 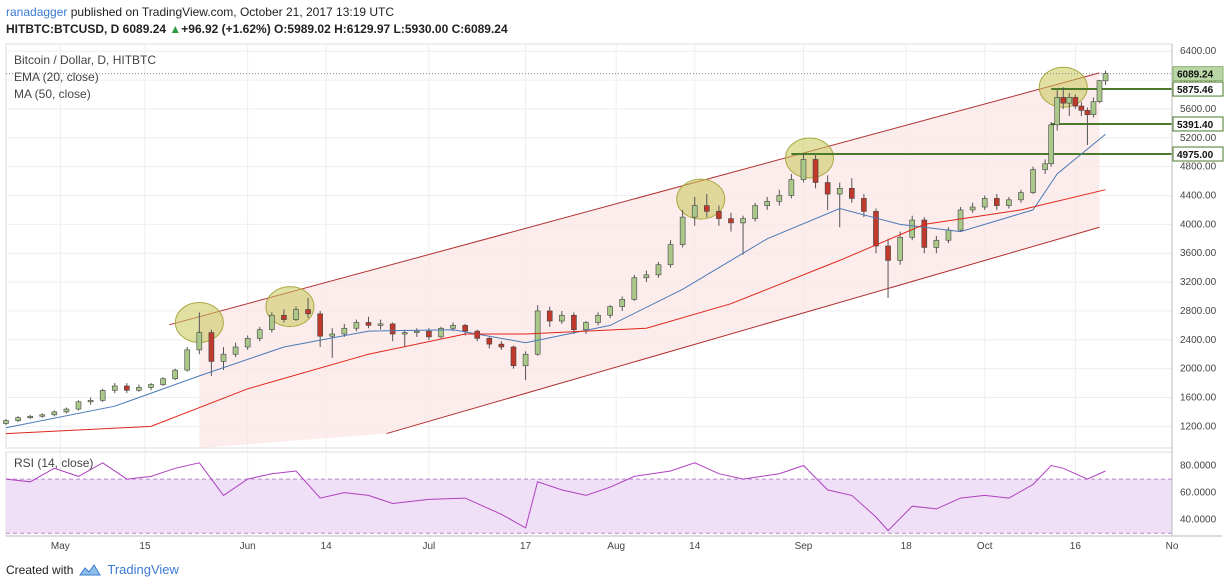 What do you see at coordinates (1198, 138) in the screenshot?
I see `y-tick-label: 5200.00` at bounding box center [1198, 138].